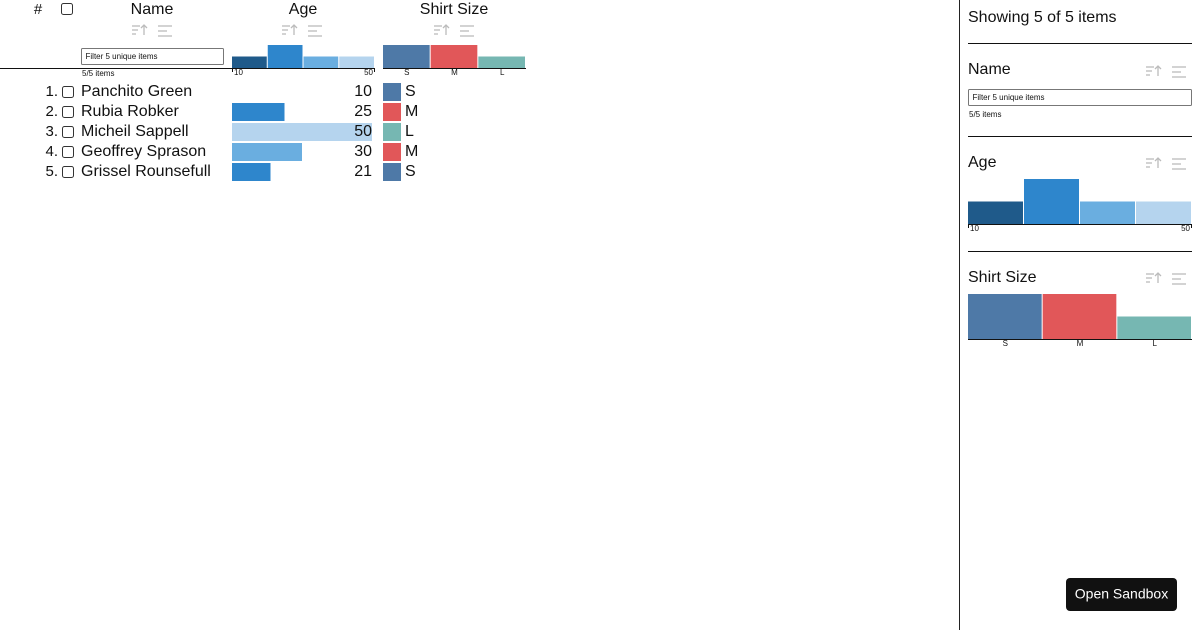 The width and height of the screenshot is (1200, 630). Describe the element at coordinates (143, 151) in the screenshot. I see `row-name: Geoffrey Sprason` at that location.